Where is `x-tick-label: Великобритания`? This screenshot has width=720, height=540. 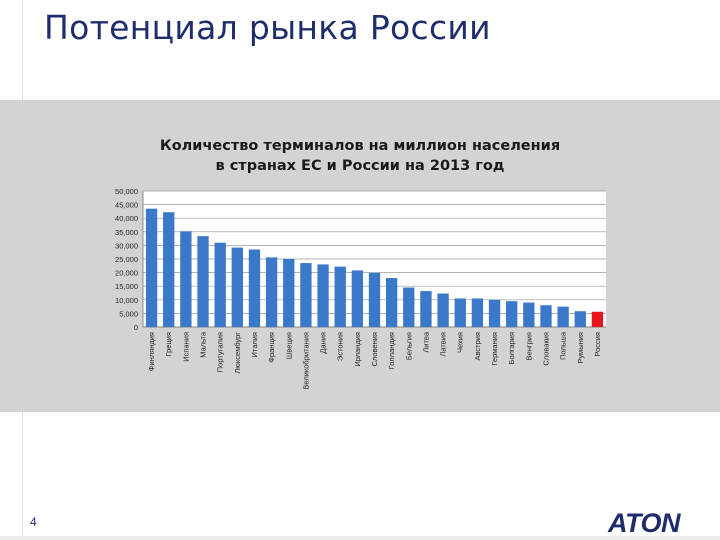 x-tick-label: Великобритания is located at coordinates (305, 361).